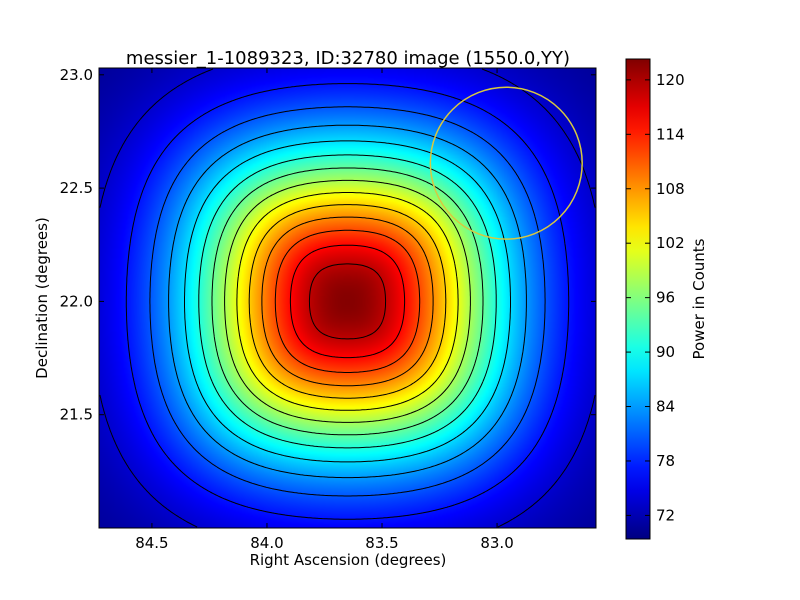 The image size is (800, 600). Describe the element at coordinates (76, 75) in the screenshot. I see `y-tick-label: 23.0` at that location.